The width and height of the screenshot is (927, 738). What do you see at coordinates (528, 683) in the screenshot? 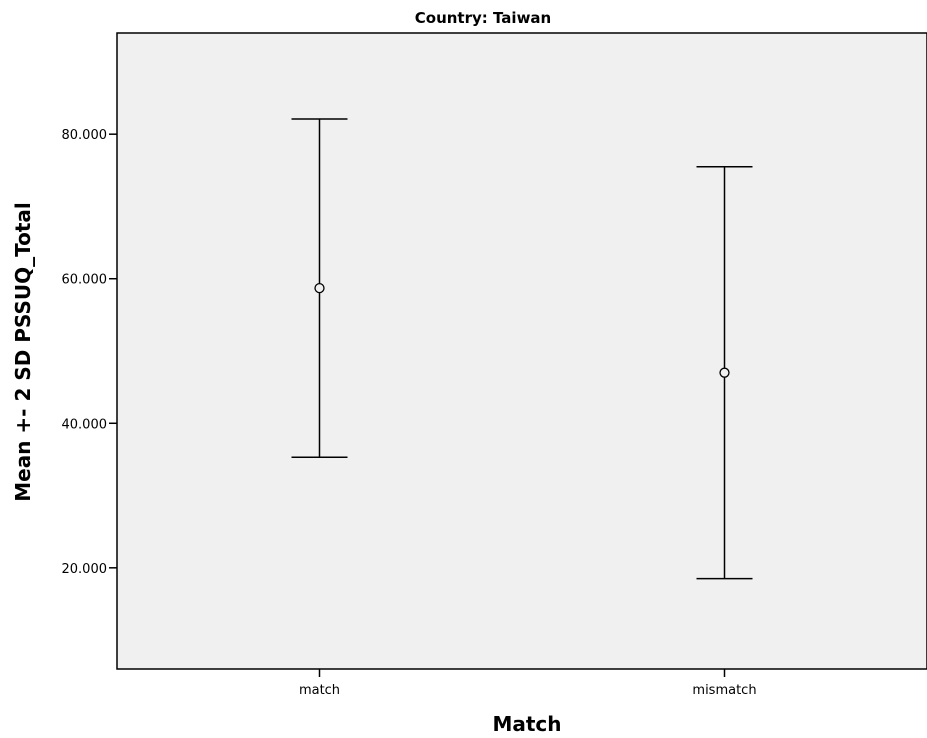
I see `x-axis: match mismatch` at bounding box center [528, 683].